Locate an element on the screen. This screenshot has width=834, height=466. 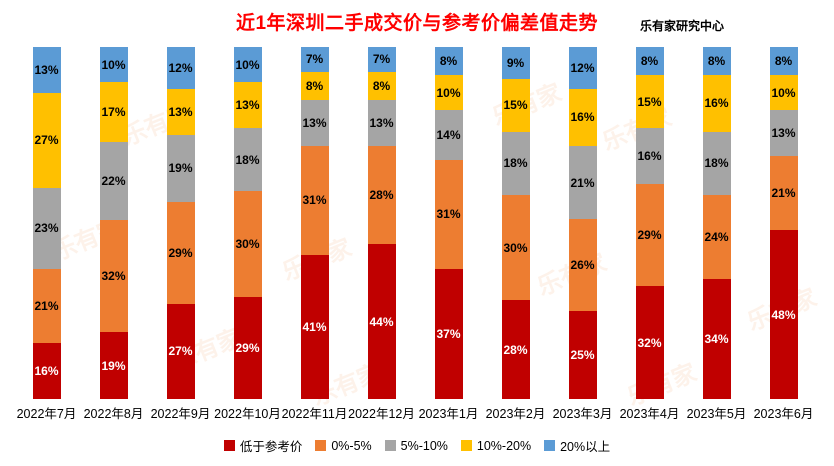
x-axis-label: 2022年10月 is located at coordinates (247, 414).